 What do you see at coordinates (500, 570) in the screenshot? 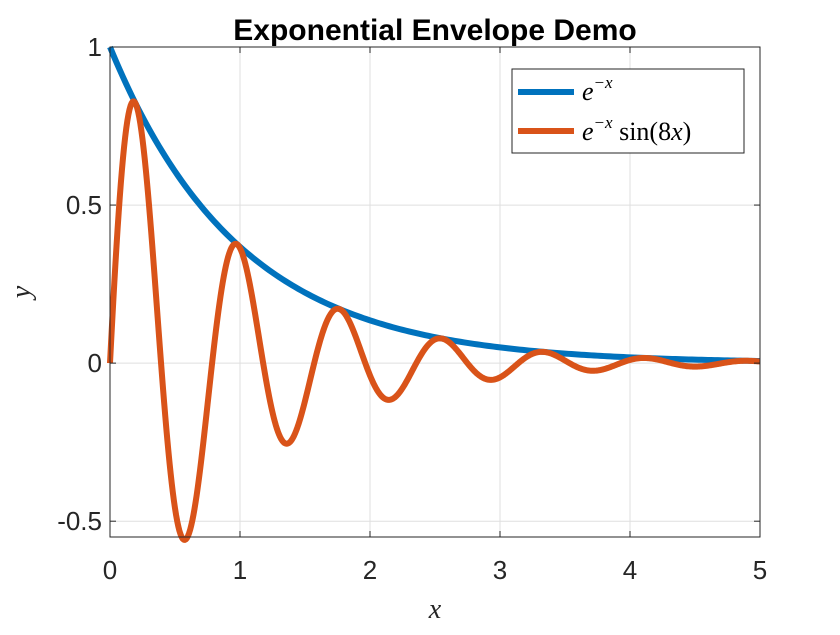
I see `x-tick-label: 3` at bounding box center [500, 570].